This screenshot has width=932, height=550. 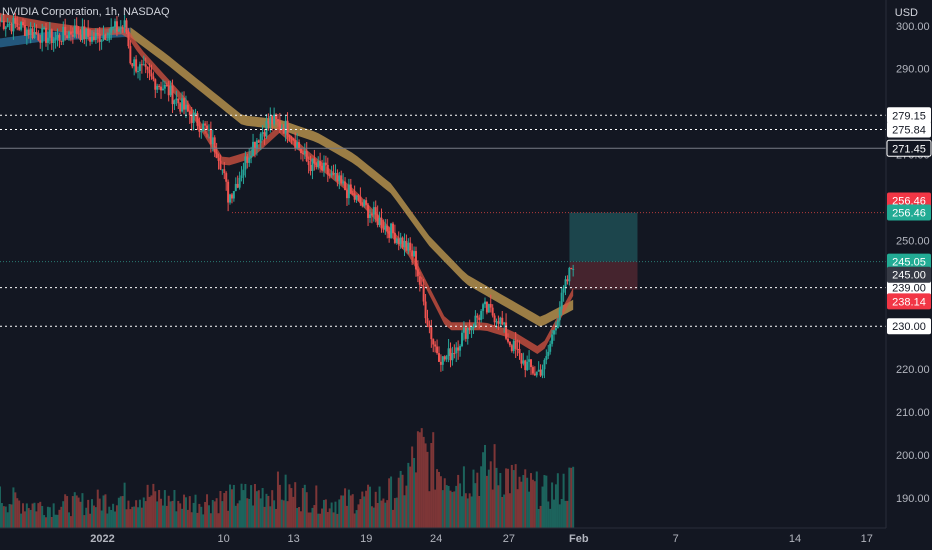 What do you see at coordinates (909, 327) in the screenshot?
I see `price-level-label: 230.00` at bounding box center [909, 327].